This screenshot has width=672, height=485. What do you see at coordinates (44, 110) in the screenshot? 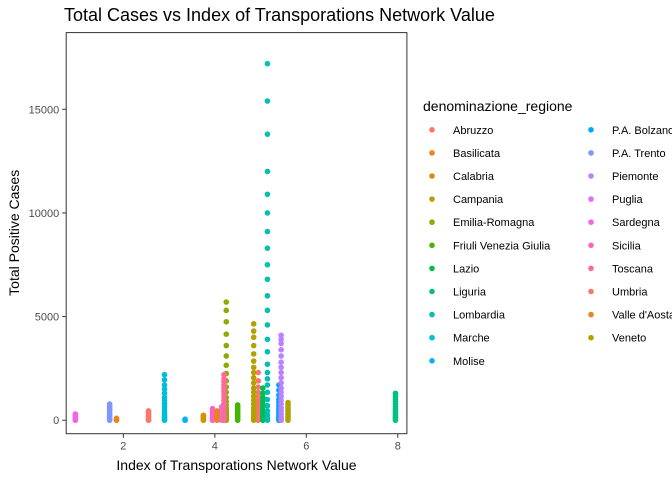
I see `y-tick-label: 15000` at bounding box center [44, 110].